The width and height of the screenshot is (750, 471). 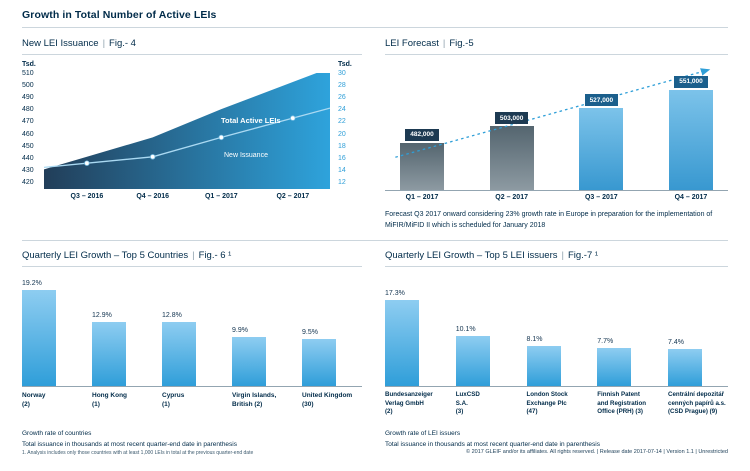 I want to click on category-label-line: Office (PRH) (3), so click(x=620, y=412).